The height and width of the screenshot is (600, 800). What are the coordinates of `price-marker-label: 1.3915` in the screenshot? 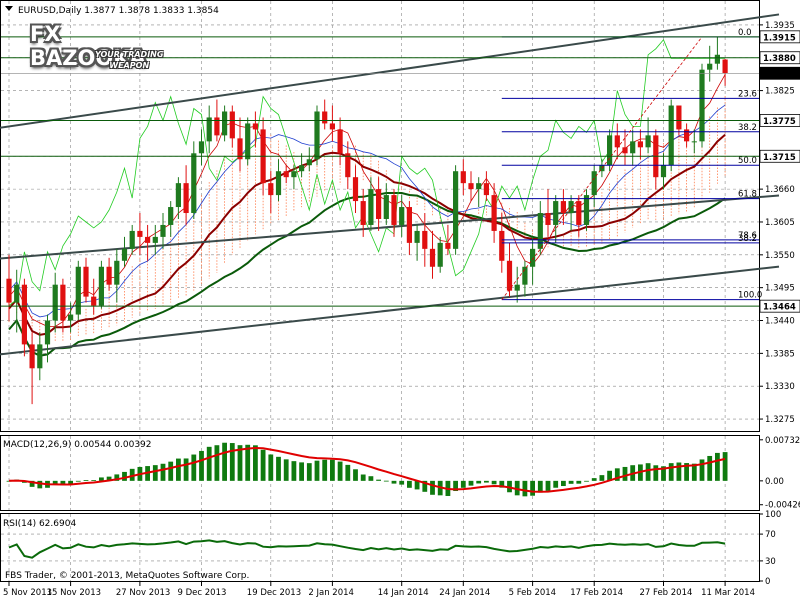 It's located at (779, 38).